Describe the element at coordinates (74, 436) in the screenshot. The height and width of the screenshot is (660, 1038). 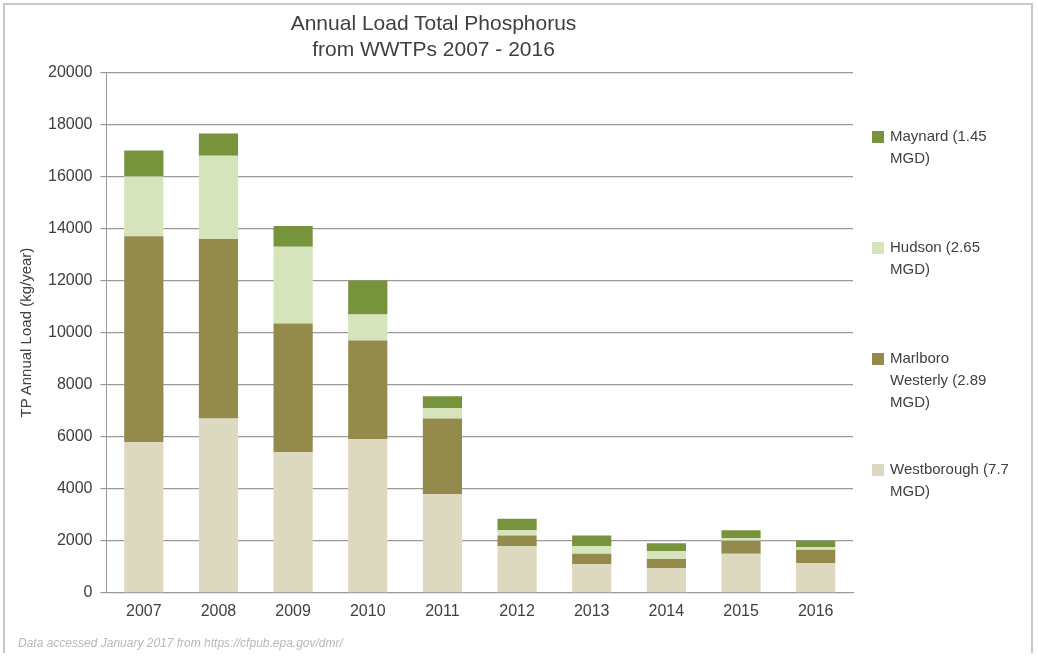
I see `y-tick-label: 6000` at that location.